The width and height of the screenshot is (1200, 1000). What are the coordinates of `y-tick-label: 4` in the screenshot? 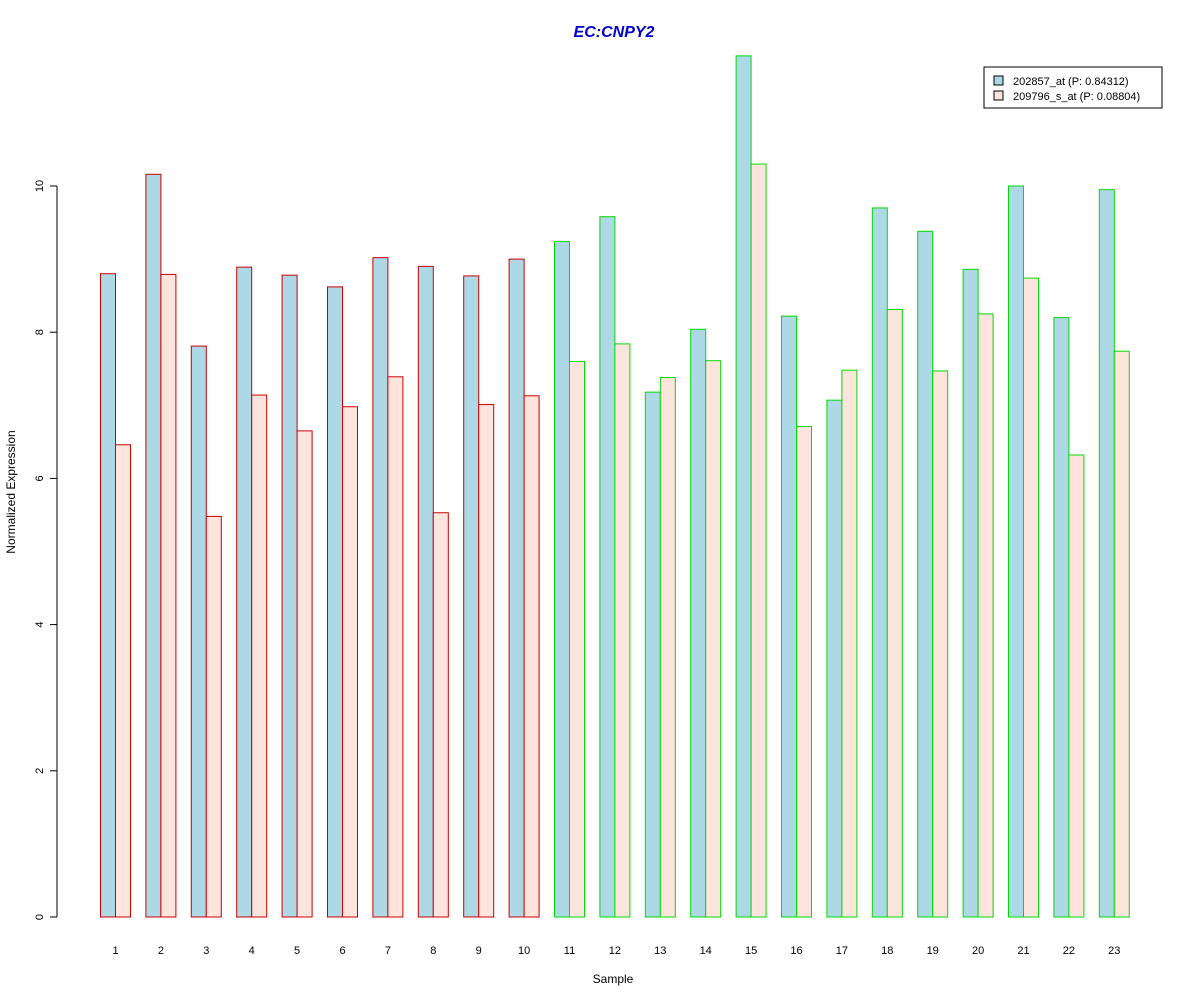 It's located at (40, 625).